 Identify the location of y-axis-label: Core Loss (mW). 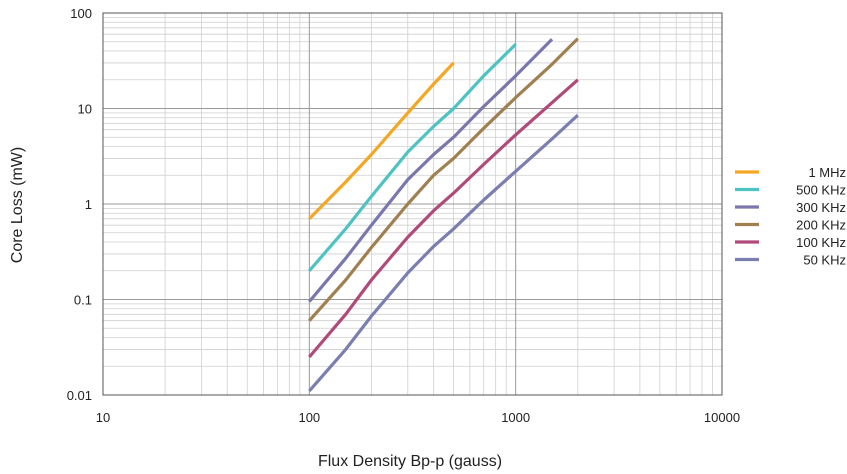
(17, 205).